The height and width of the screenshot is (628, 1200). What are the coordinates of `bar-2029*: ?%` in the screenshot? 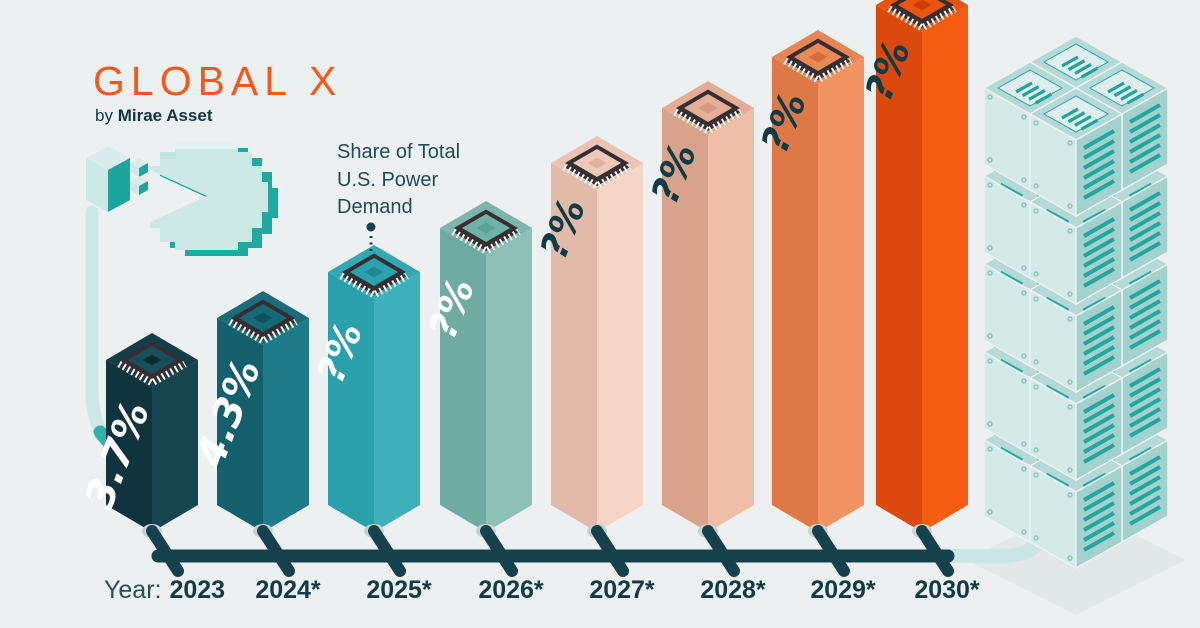 It's located at (808, 281).